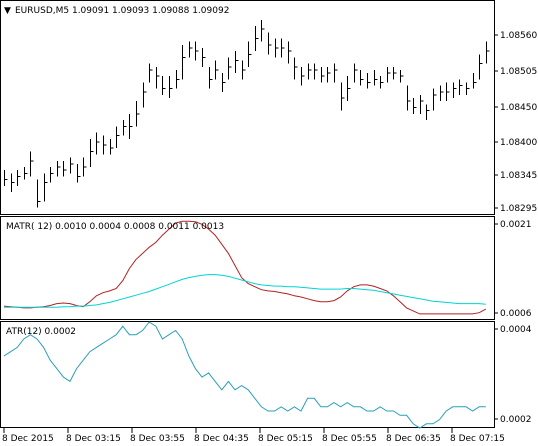 The width and height of the screenshot is (538, 446). Describe the element at coordinates (93, 439) in the screenshot. I see `time-label: 8 Dec 03:15` at that location.